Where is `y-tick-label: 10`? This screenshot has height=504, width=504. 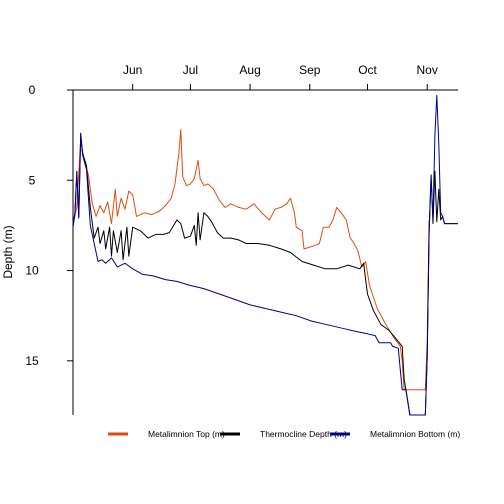 y-tick-label: 10 is located at coordinates (32, 271).